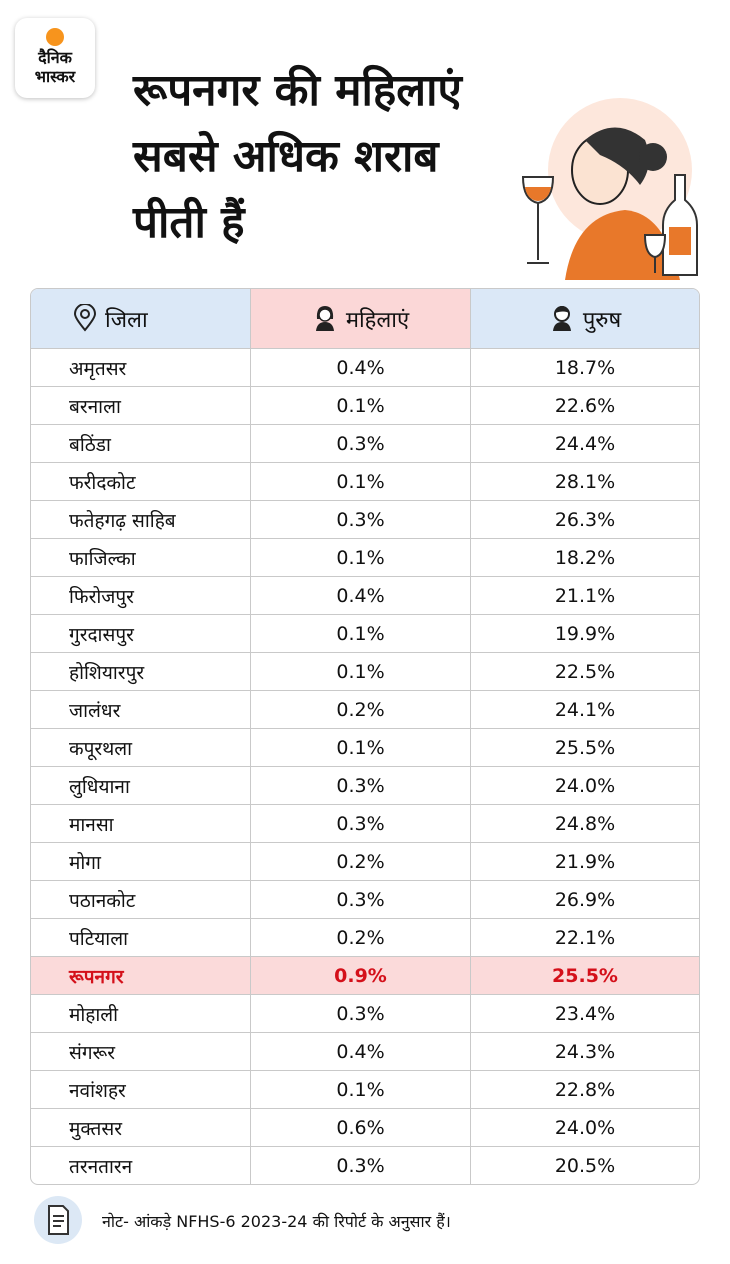 Image resolution: width=730 pixels, height=1264 pixels. What do you see at coordinates (585, 900) in the screenshot?
I see `percent-cell: 26.9%` at bounding box center [585, 900].